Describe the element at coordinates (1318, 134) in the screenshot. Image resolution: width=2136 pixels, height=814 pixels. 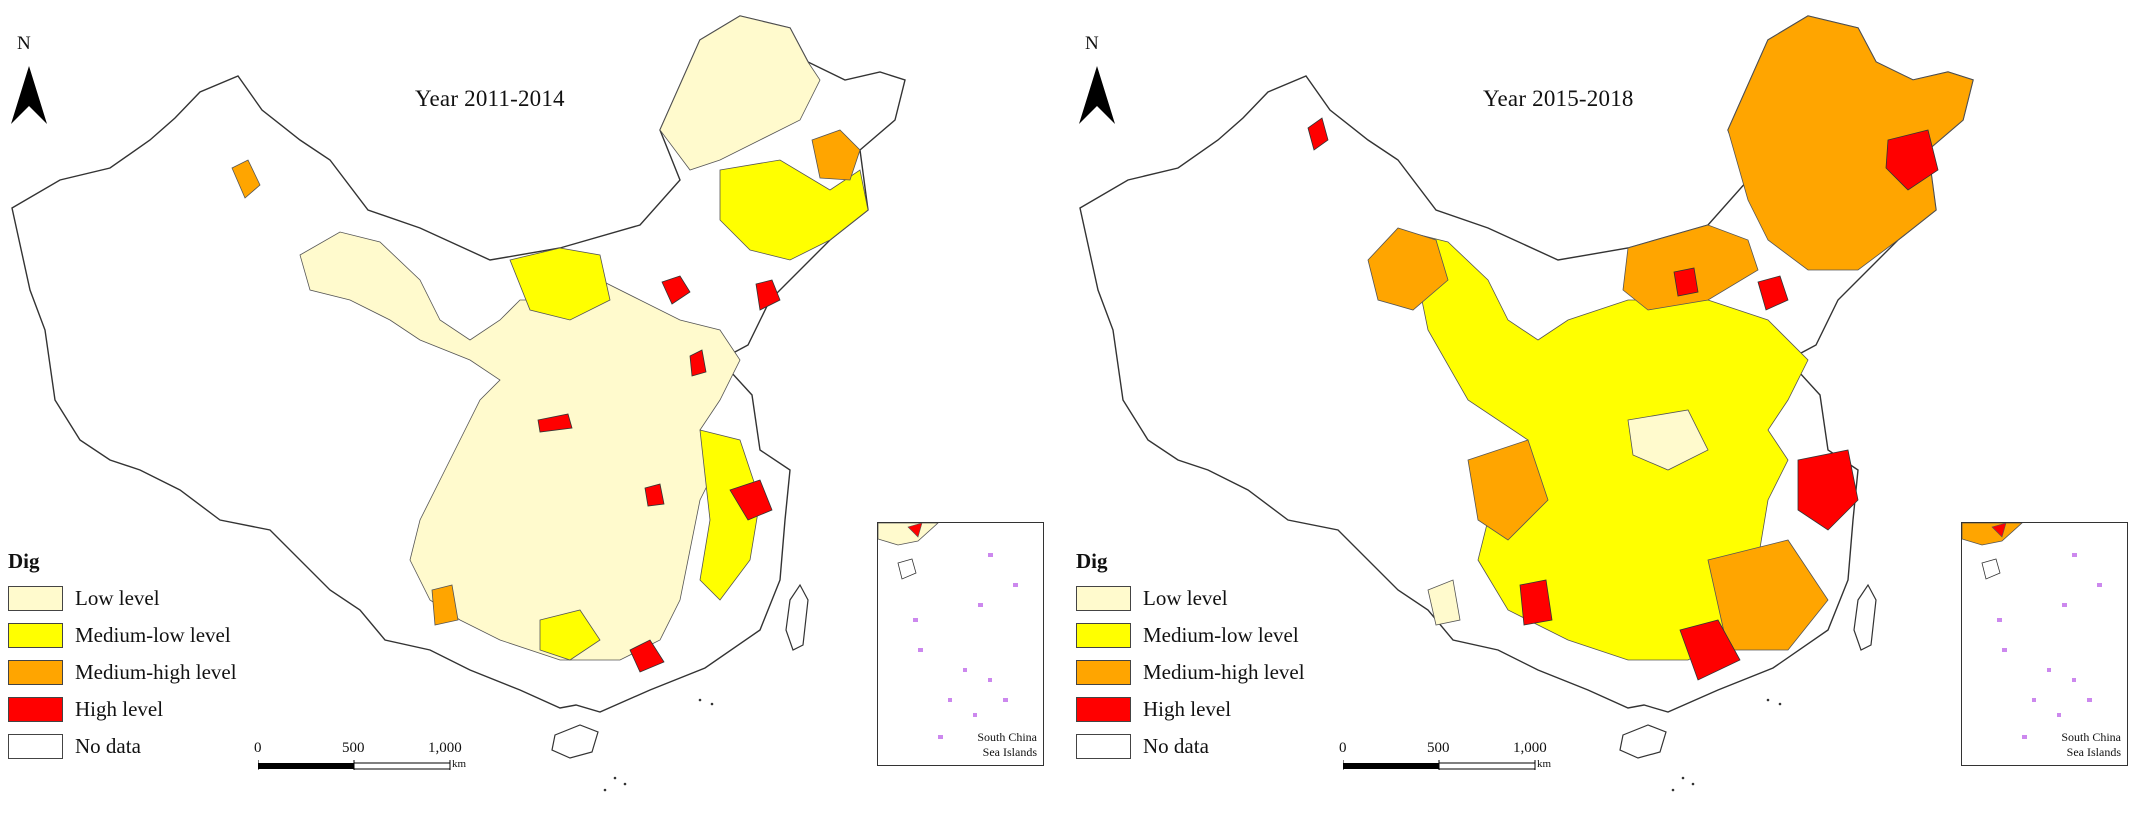
I see `region-high-xinjiang` at that location.